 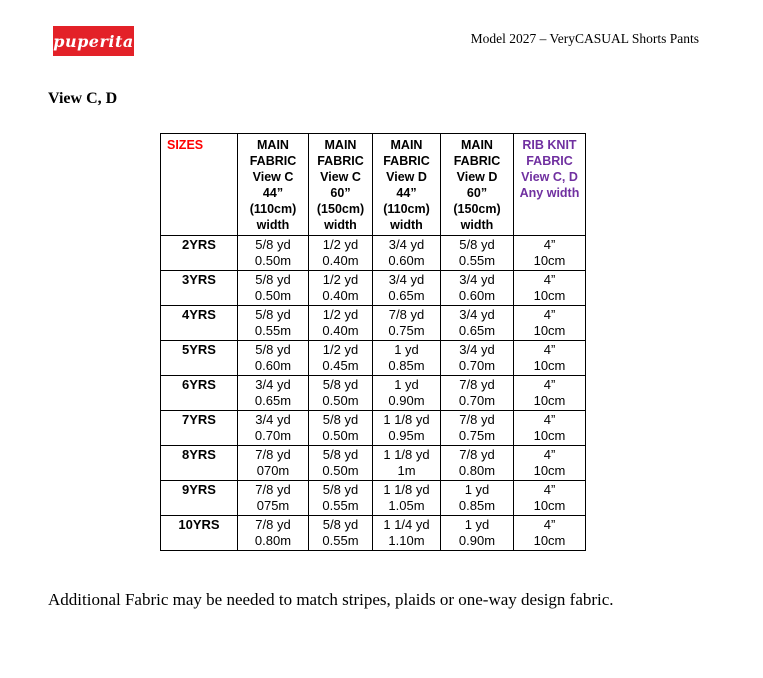 What do you see at coordinates (340, 177) in the screenshot?
I see `column-header-line: View C` at bounding box center [340, 177].